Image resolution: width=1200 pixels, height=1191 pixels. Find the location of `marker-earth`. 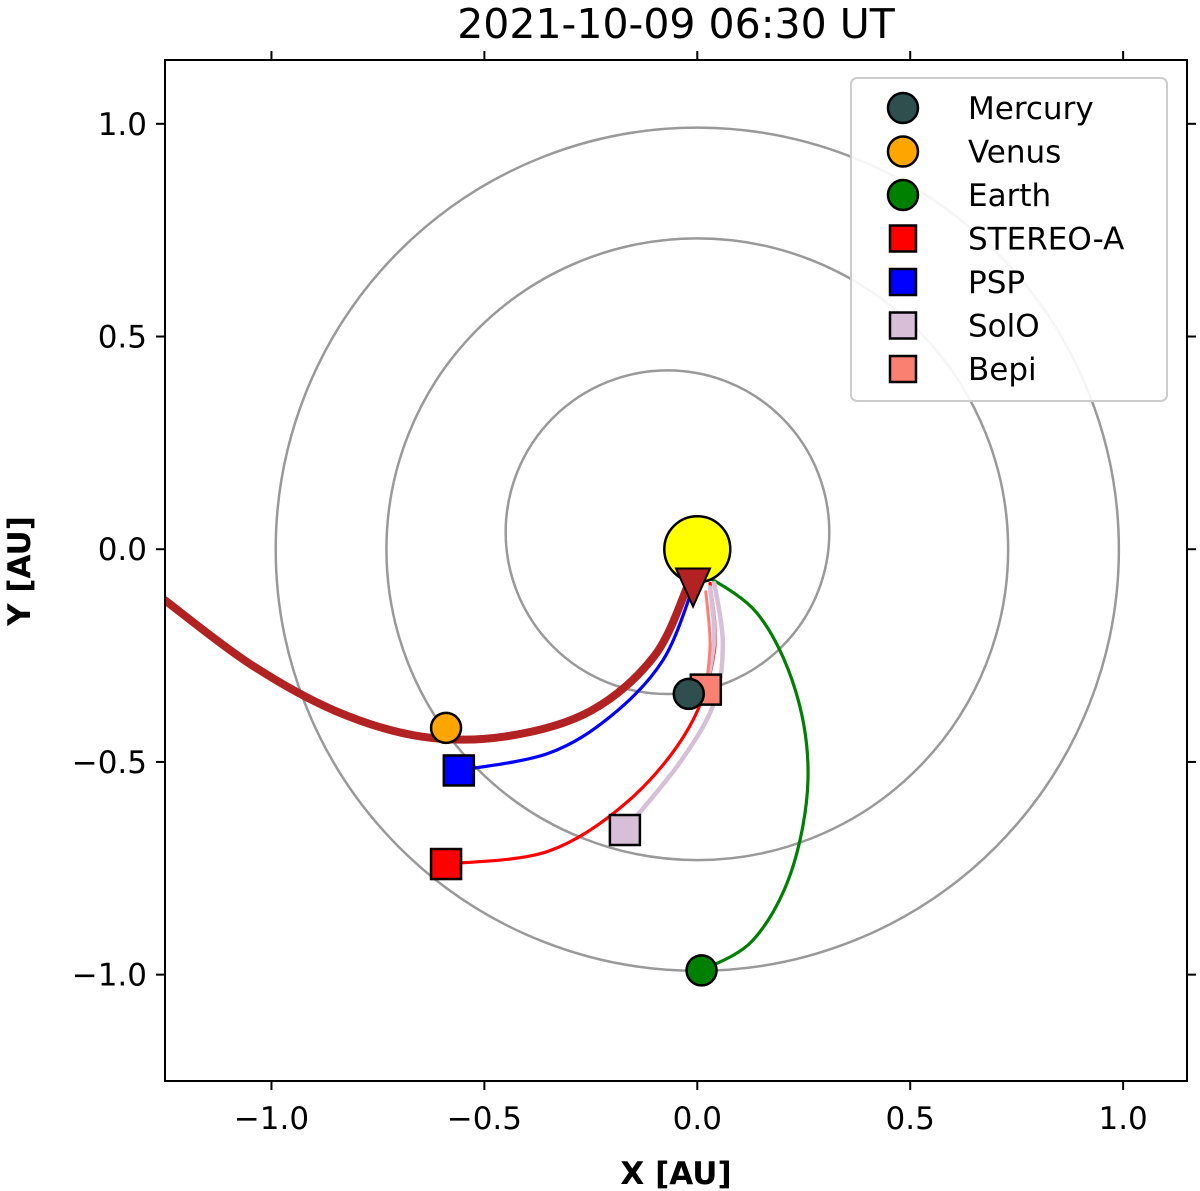

marker-earth is located at coordinates (701, 970).